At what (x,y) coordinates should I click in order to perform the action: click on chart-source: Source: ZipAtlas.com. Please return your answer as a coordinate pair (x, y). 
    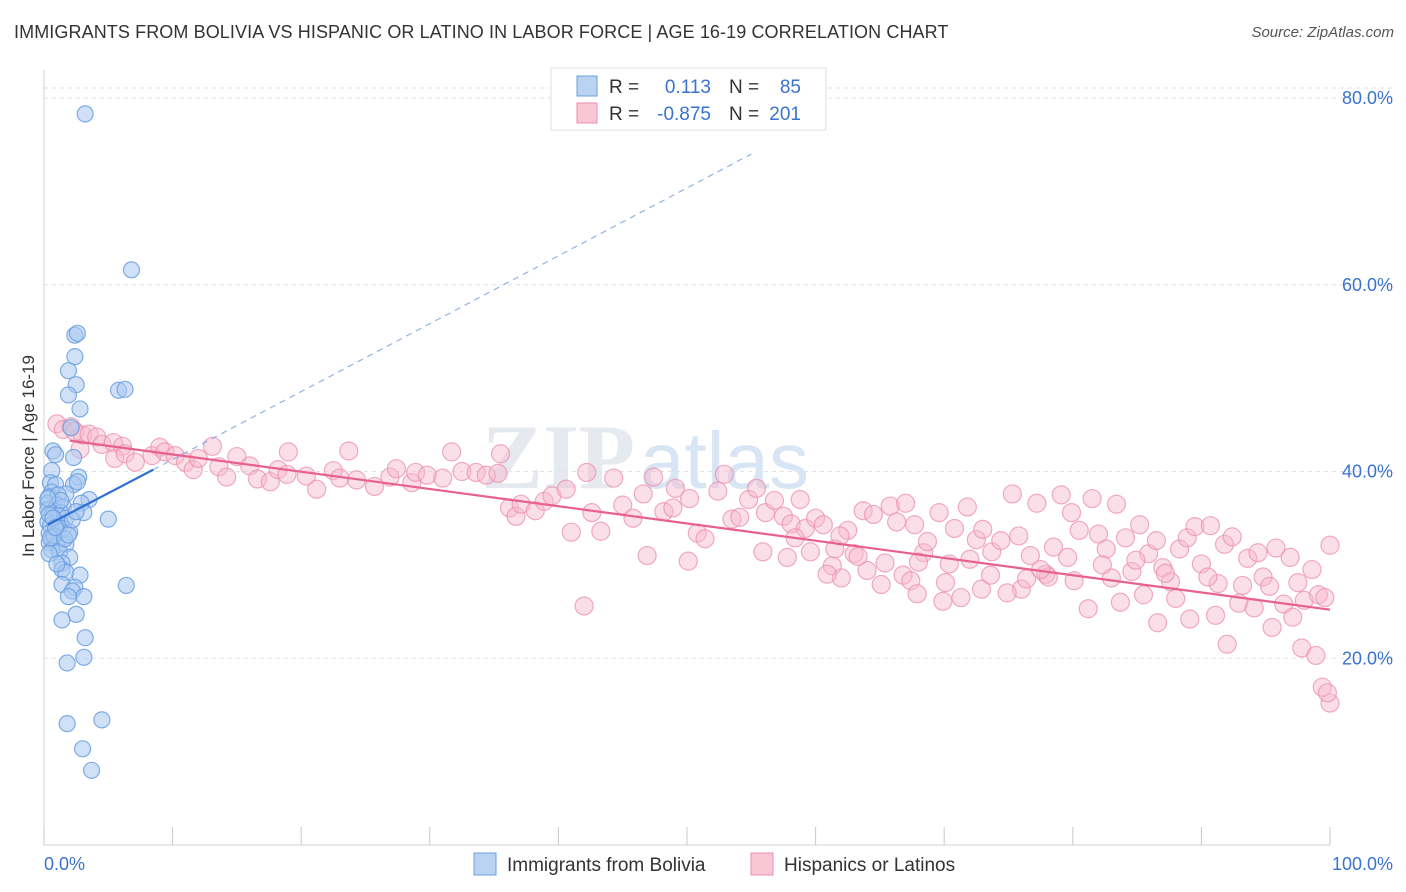
    Looking at the image, I should click on (1322, 32).